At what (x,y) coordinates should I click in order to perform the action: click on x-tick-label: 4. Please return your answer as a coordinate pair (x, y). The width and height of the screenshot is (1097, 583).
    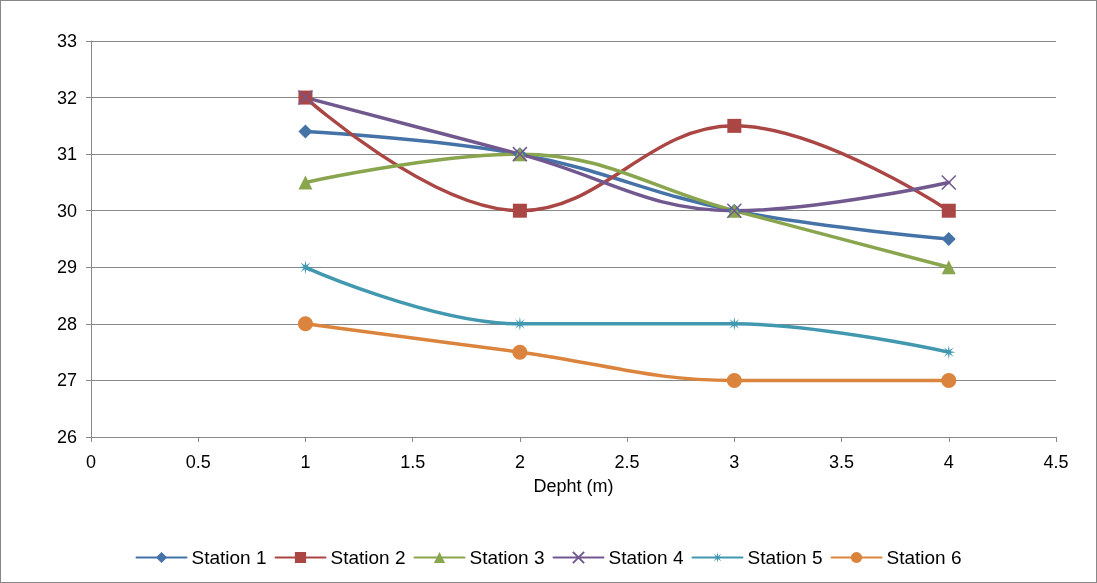
    Looking at the image, I should click on (948, 462).